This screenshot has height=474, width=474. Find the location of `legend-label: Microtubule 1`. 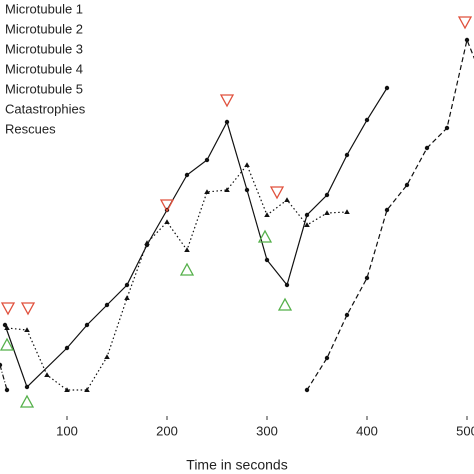

legend-label: Microtubule 1 is located at coordinates (44, 8).